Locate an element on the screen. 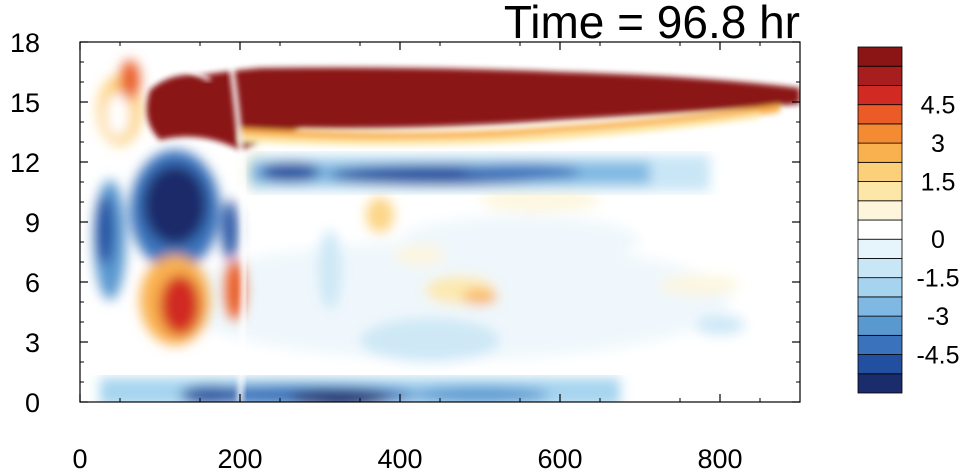 The image size is (965, 473). colorbar-label: -3 is located at coordinates (938, 317).